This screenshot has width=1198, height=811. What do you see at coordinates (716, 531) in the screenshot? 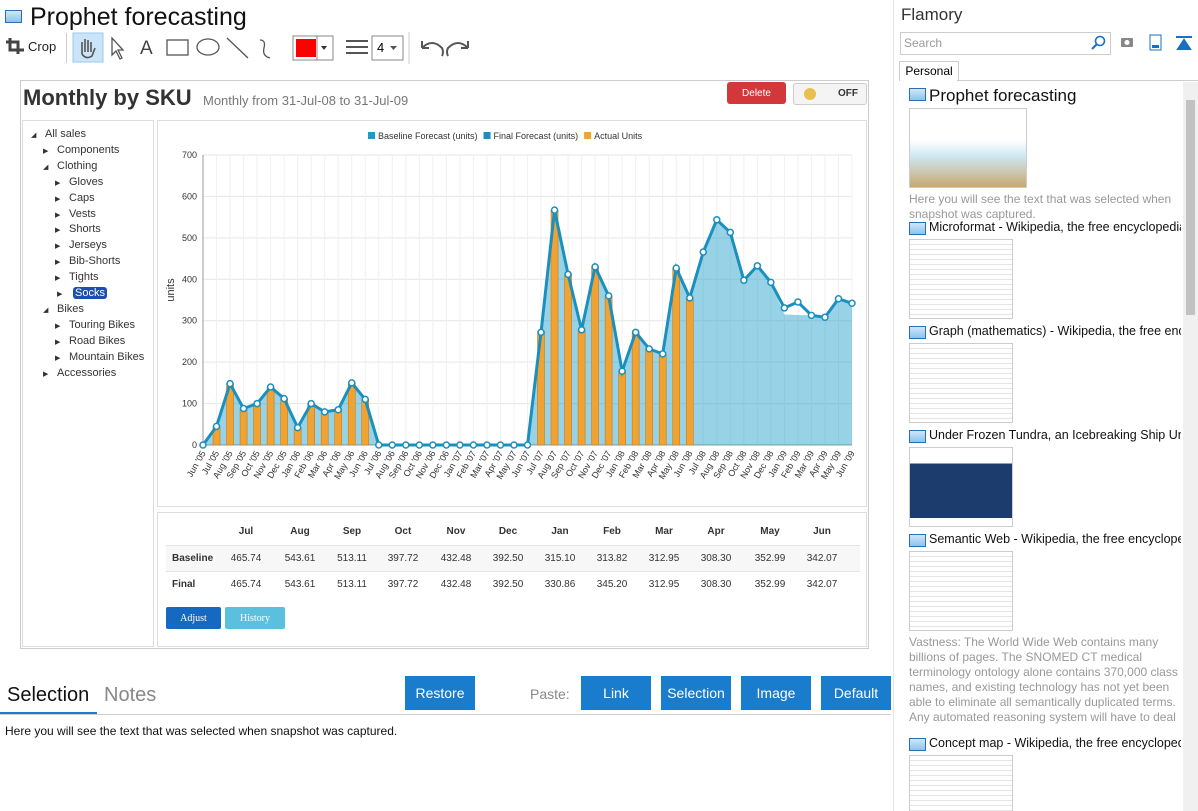
I see `table-header: Apr` at bounding box center [716, 531].